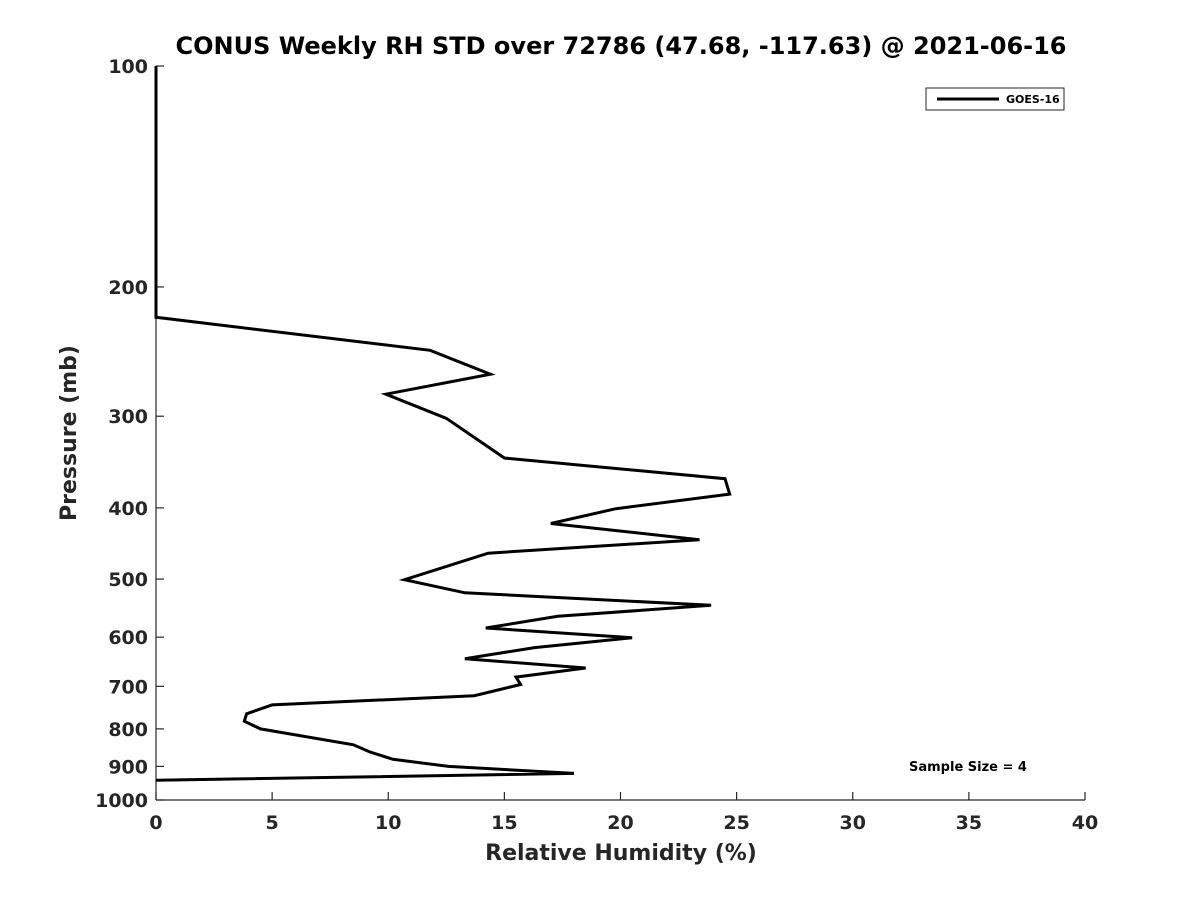 The height and width of the screenshot is (900, 1200). I want to click on y-tick-label: 500, so click(128, 580).